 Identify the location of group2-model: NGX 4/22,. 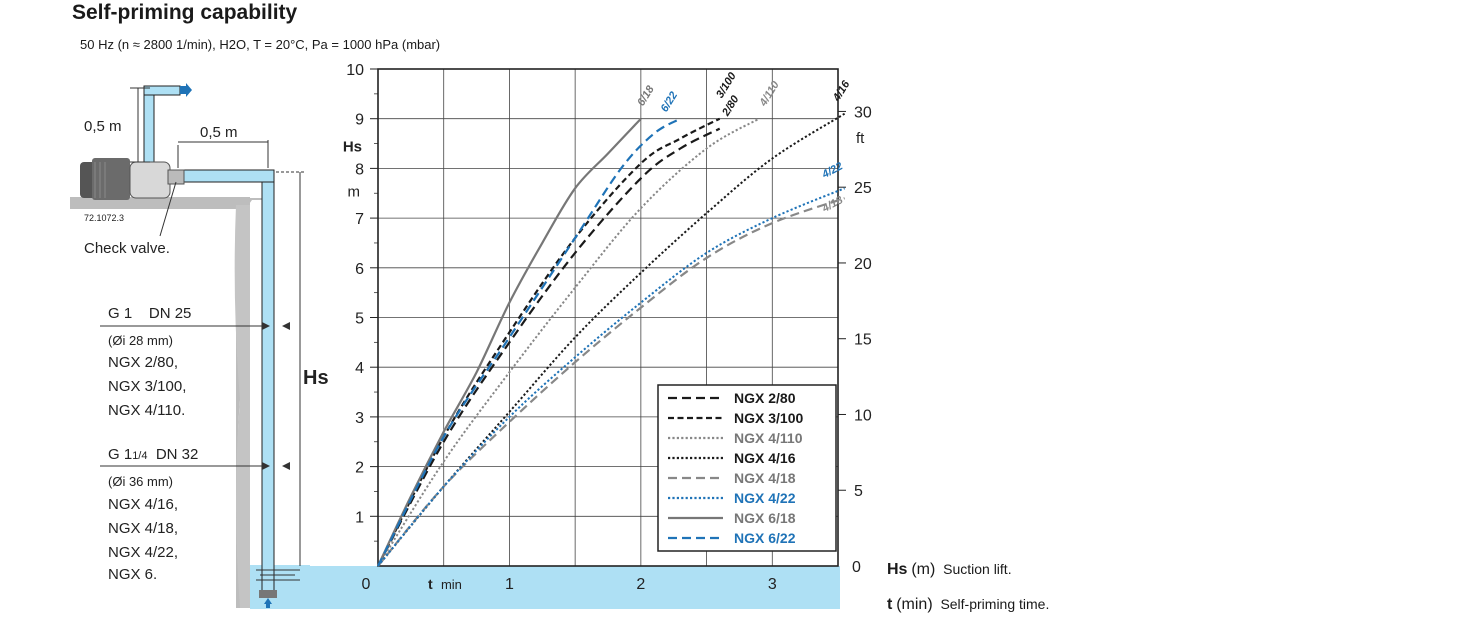
(143, 552).